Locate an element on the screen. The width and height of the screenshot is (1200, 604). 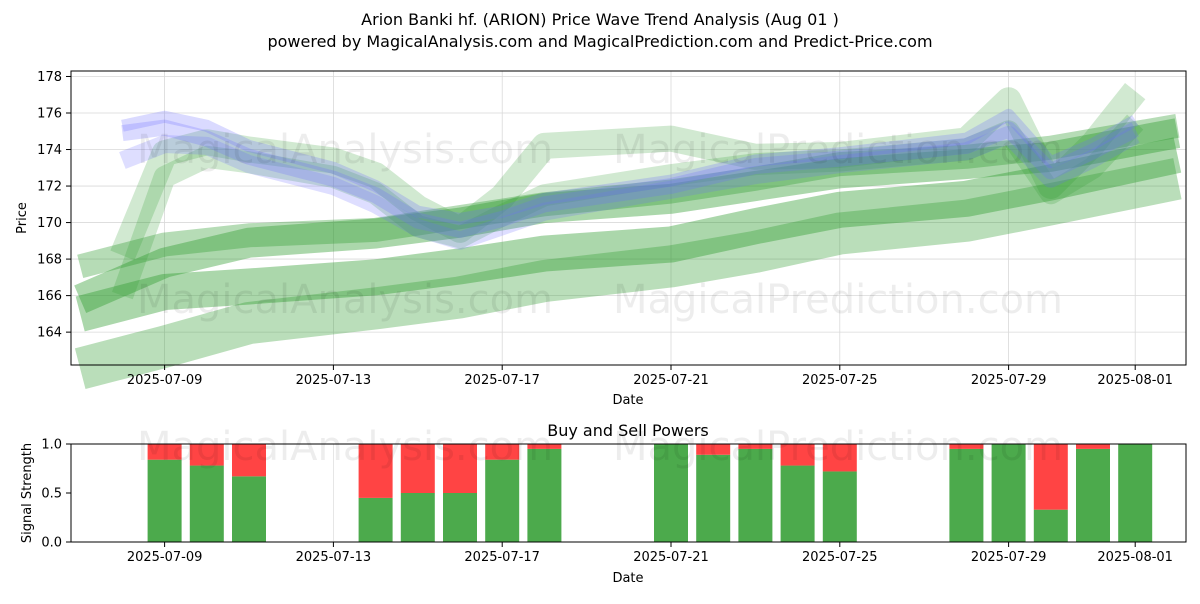
buy-sell-y-tick-label: 0.5 is located at coordinates (51, 494).